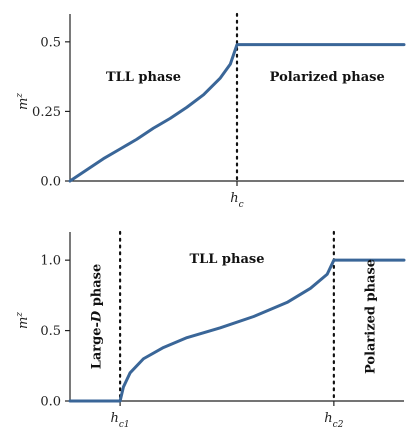 Image resolution: width=416 pixels, height=434 pixels. What do you see at coordinates (97, 317) in the screenshot?
I see `phase-label: Large-D phase` at bounding box center [97, 317].